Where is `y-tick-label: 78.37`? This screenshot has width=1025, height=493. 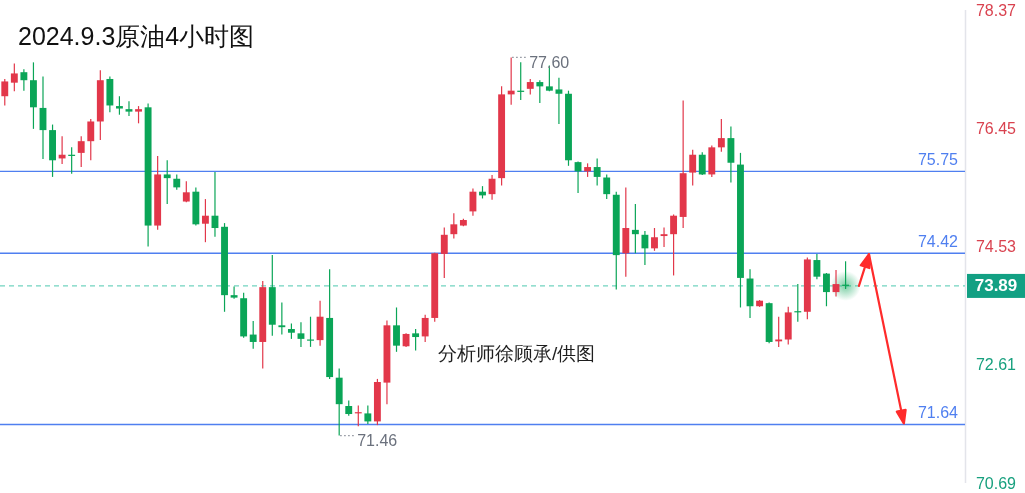
y-tick-label: 78.37 is located at coordinates (996, 10).